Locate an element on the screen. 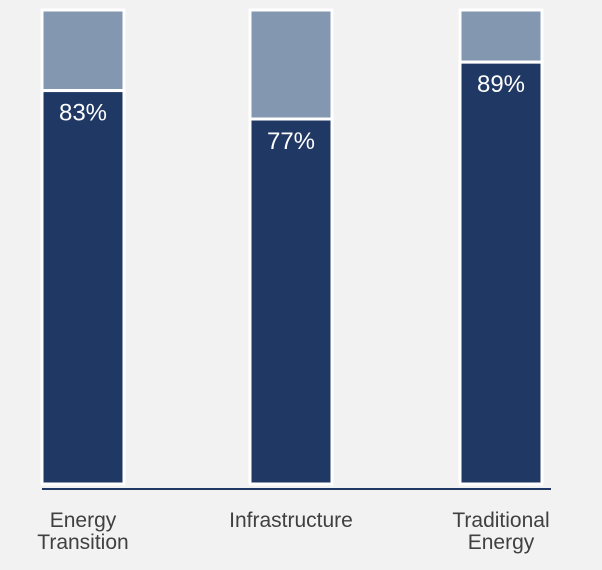  data-label: 77% is located at coordinates (291, 141).